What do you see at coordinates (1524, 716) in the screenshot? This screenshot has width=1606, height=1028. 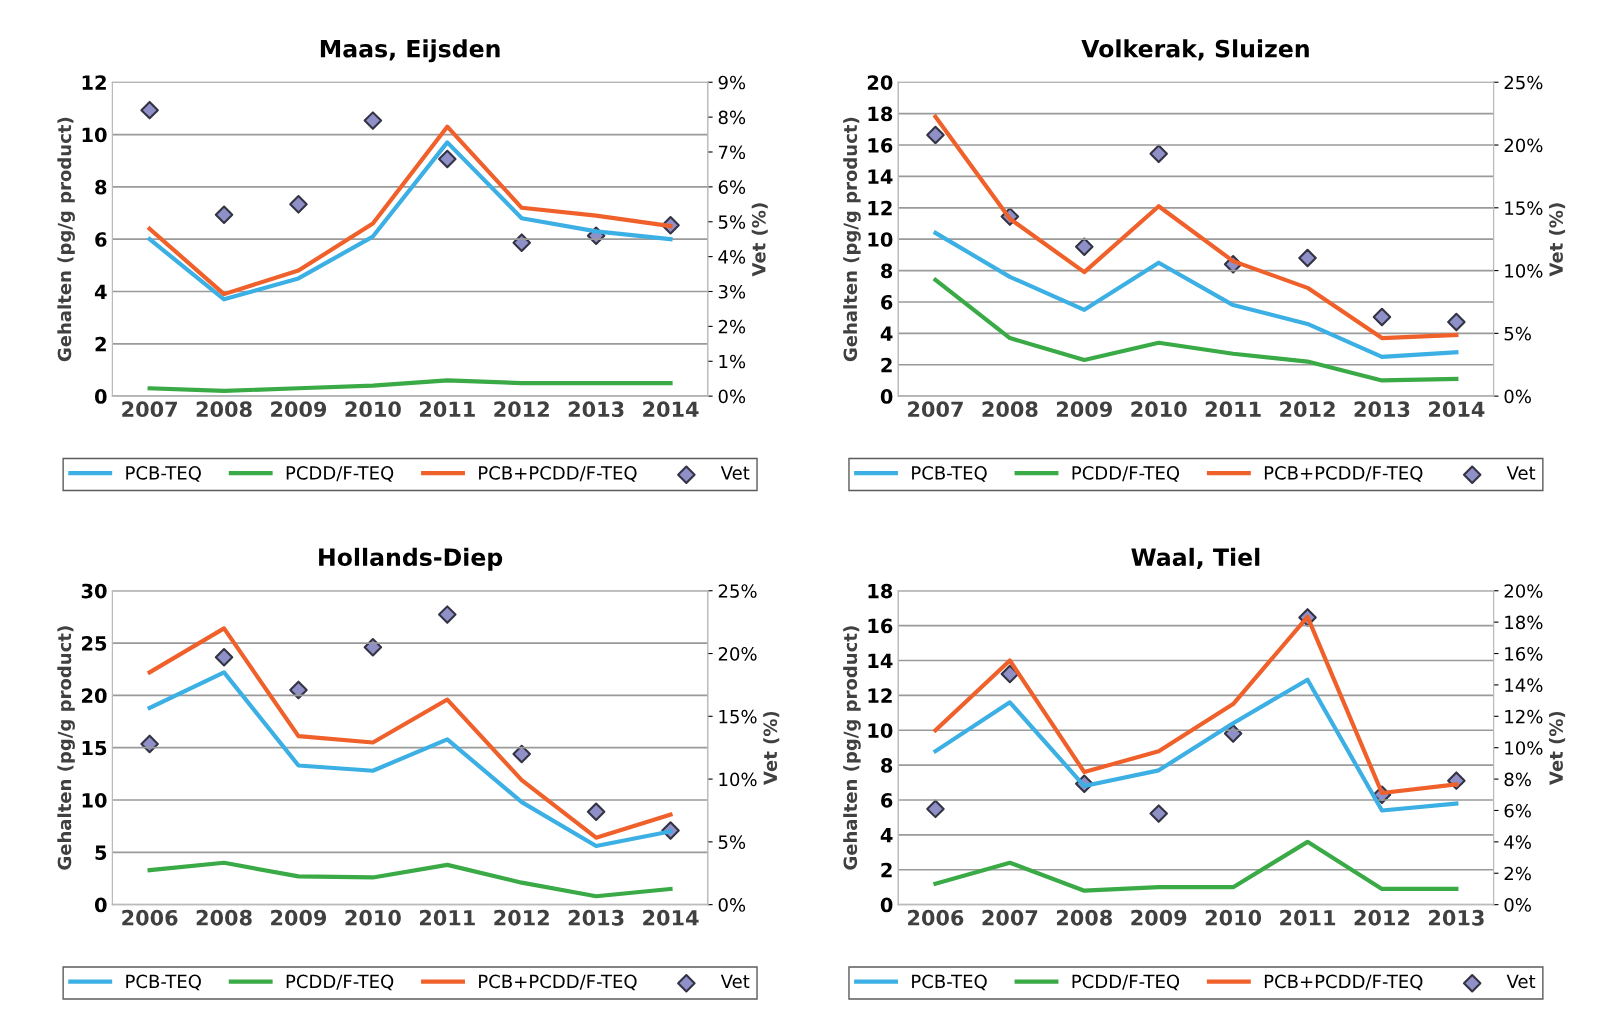 I see `y2-tick-label: 12%` at bounding box center [1524, 716].